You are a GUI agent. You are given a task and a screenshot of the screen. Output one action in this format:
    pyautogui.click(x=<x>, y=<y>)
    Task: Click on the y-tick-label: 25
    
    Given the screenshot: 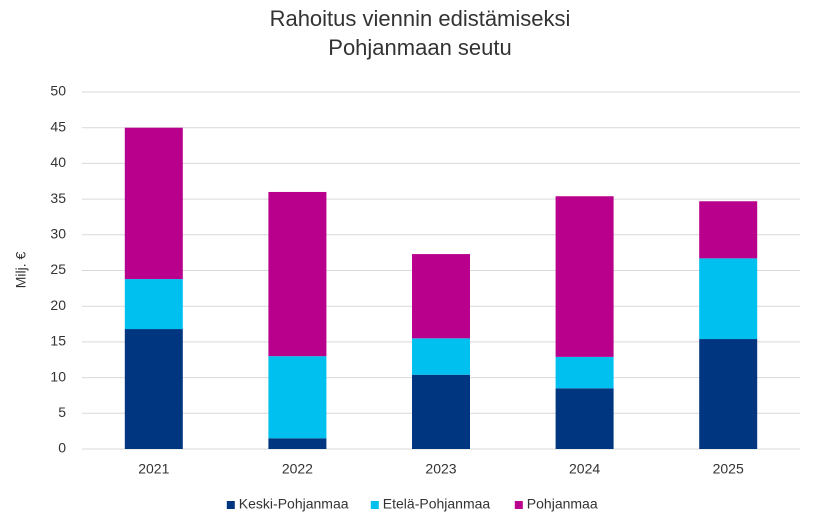 What is the action you would take?
    pyautogui.click(x=58, y=269)
    